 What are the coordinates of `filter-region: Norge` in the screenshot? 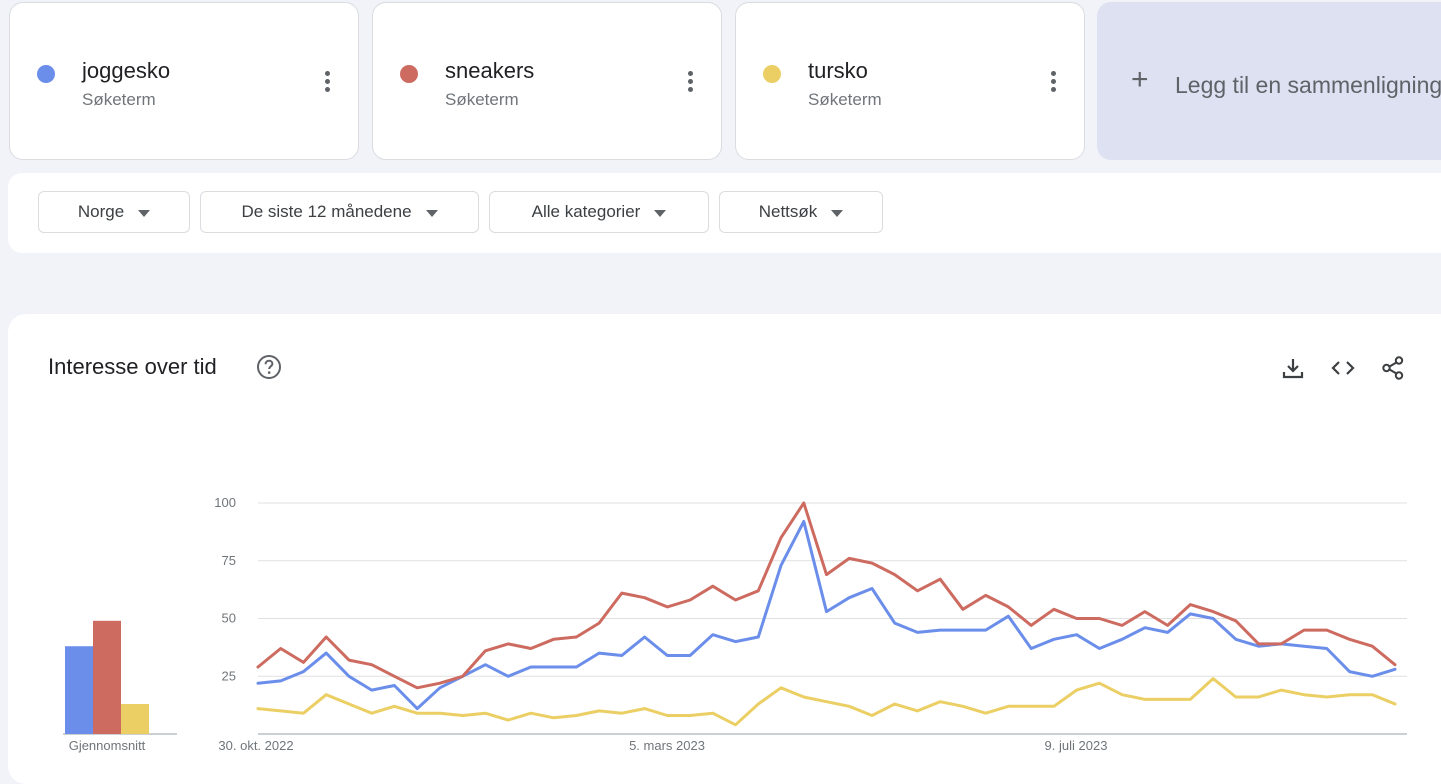 It's located at (114, 212).